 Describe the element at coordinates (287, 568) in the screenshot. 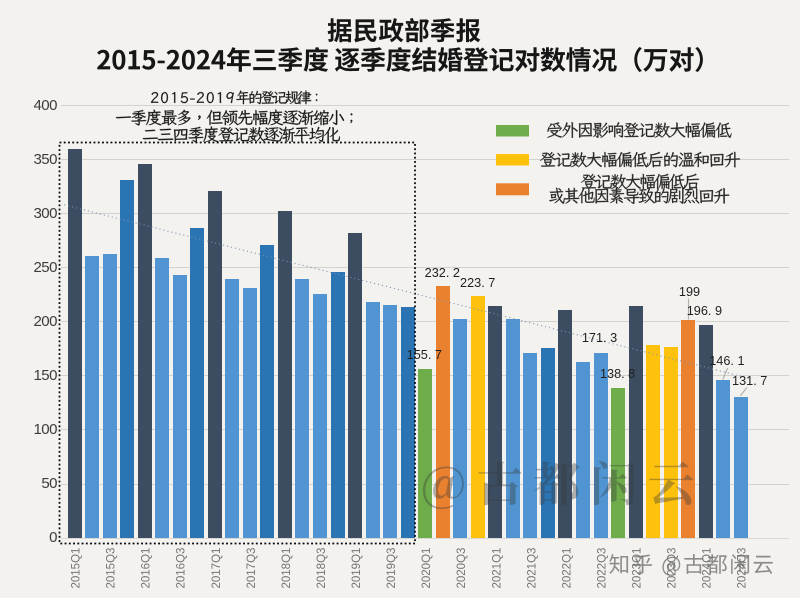

I see `svg-text: 2018Q1` at that location.